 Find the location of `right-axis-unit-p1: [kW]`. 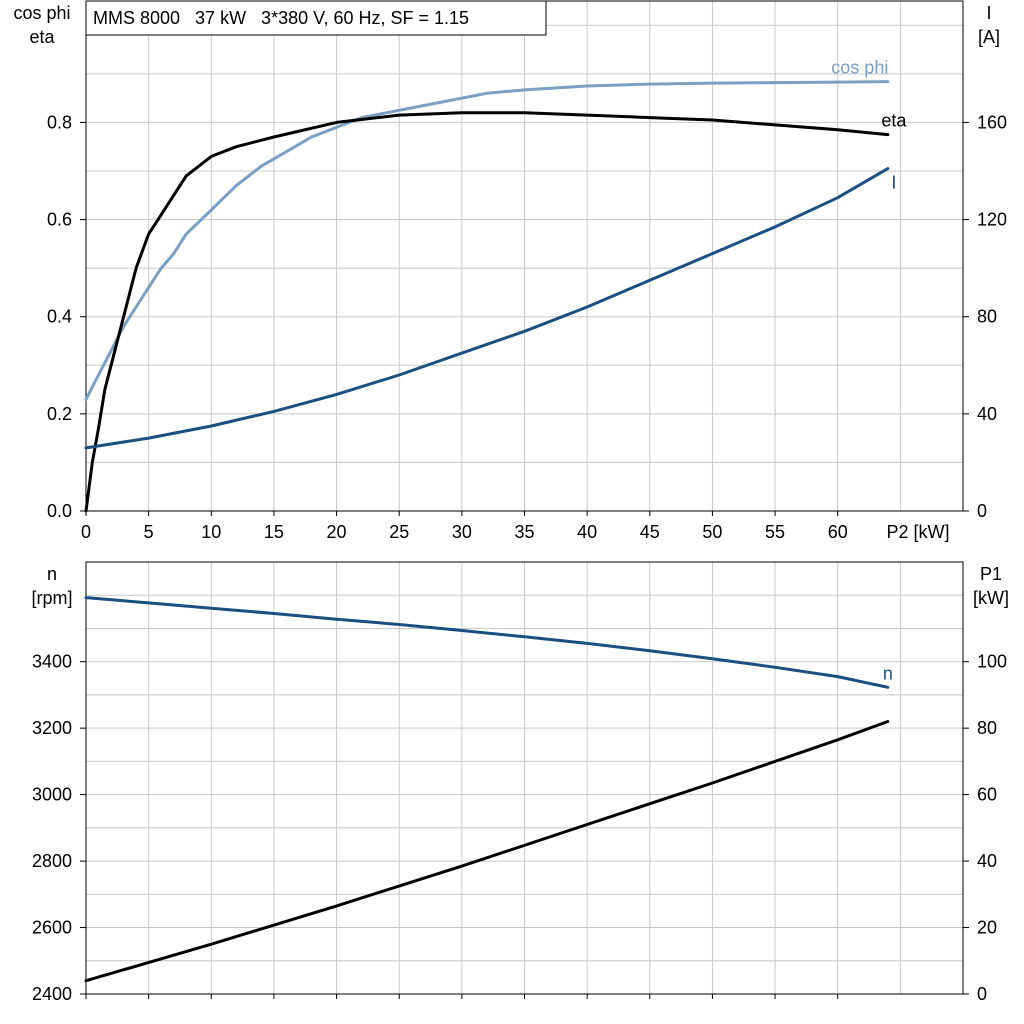

right-axis-unit-p1: [kW] is located at coordinates (991, 598).